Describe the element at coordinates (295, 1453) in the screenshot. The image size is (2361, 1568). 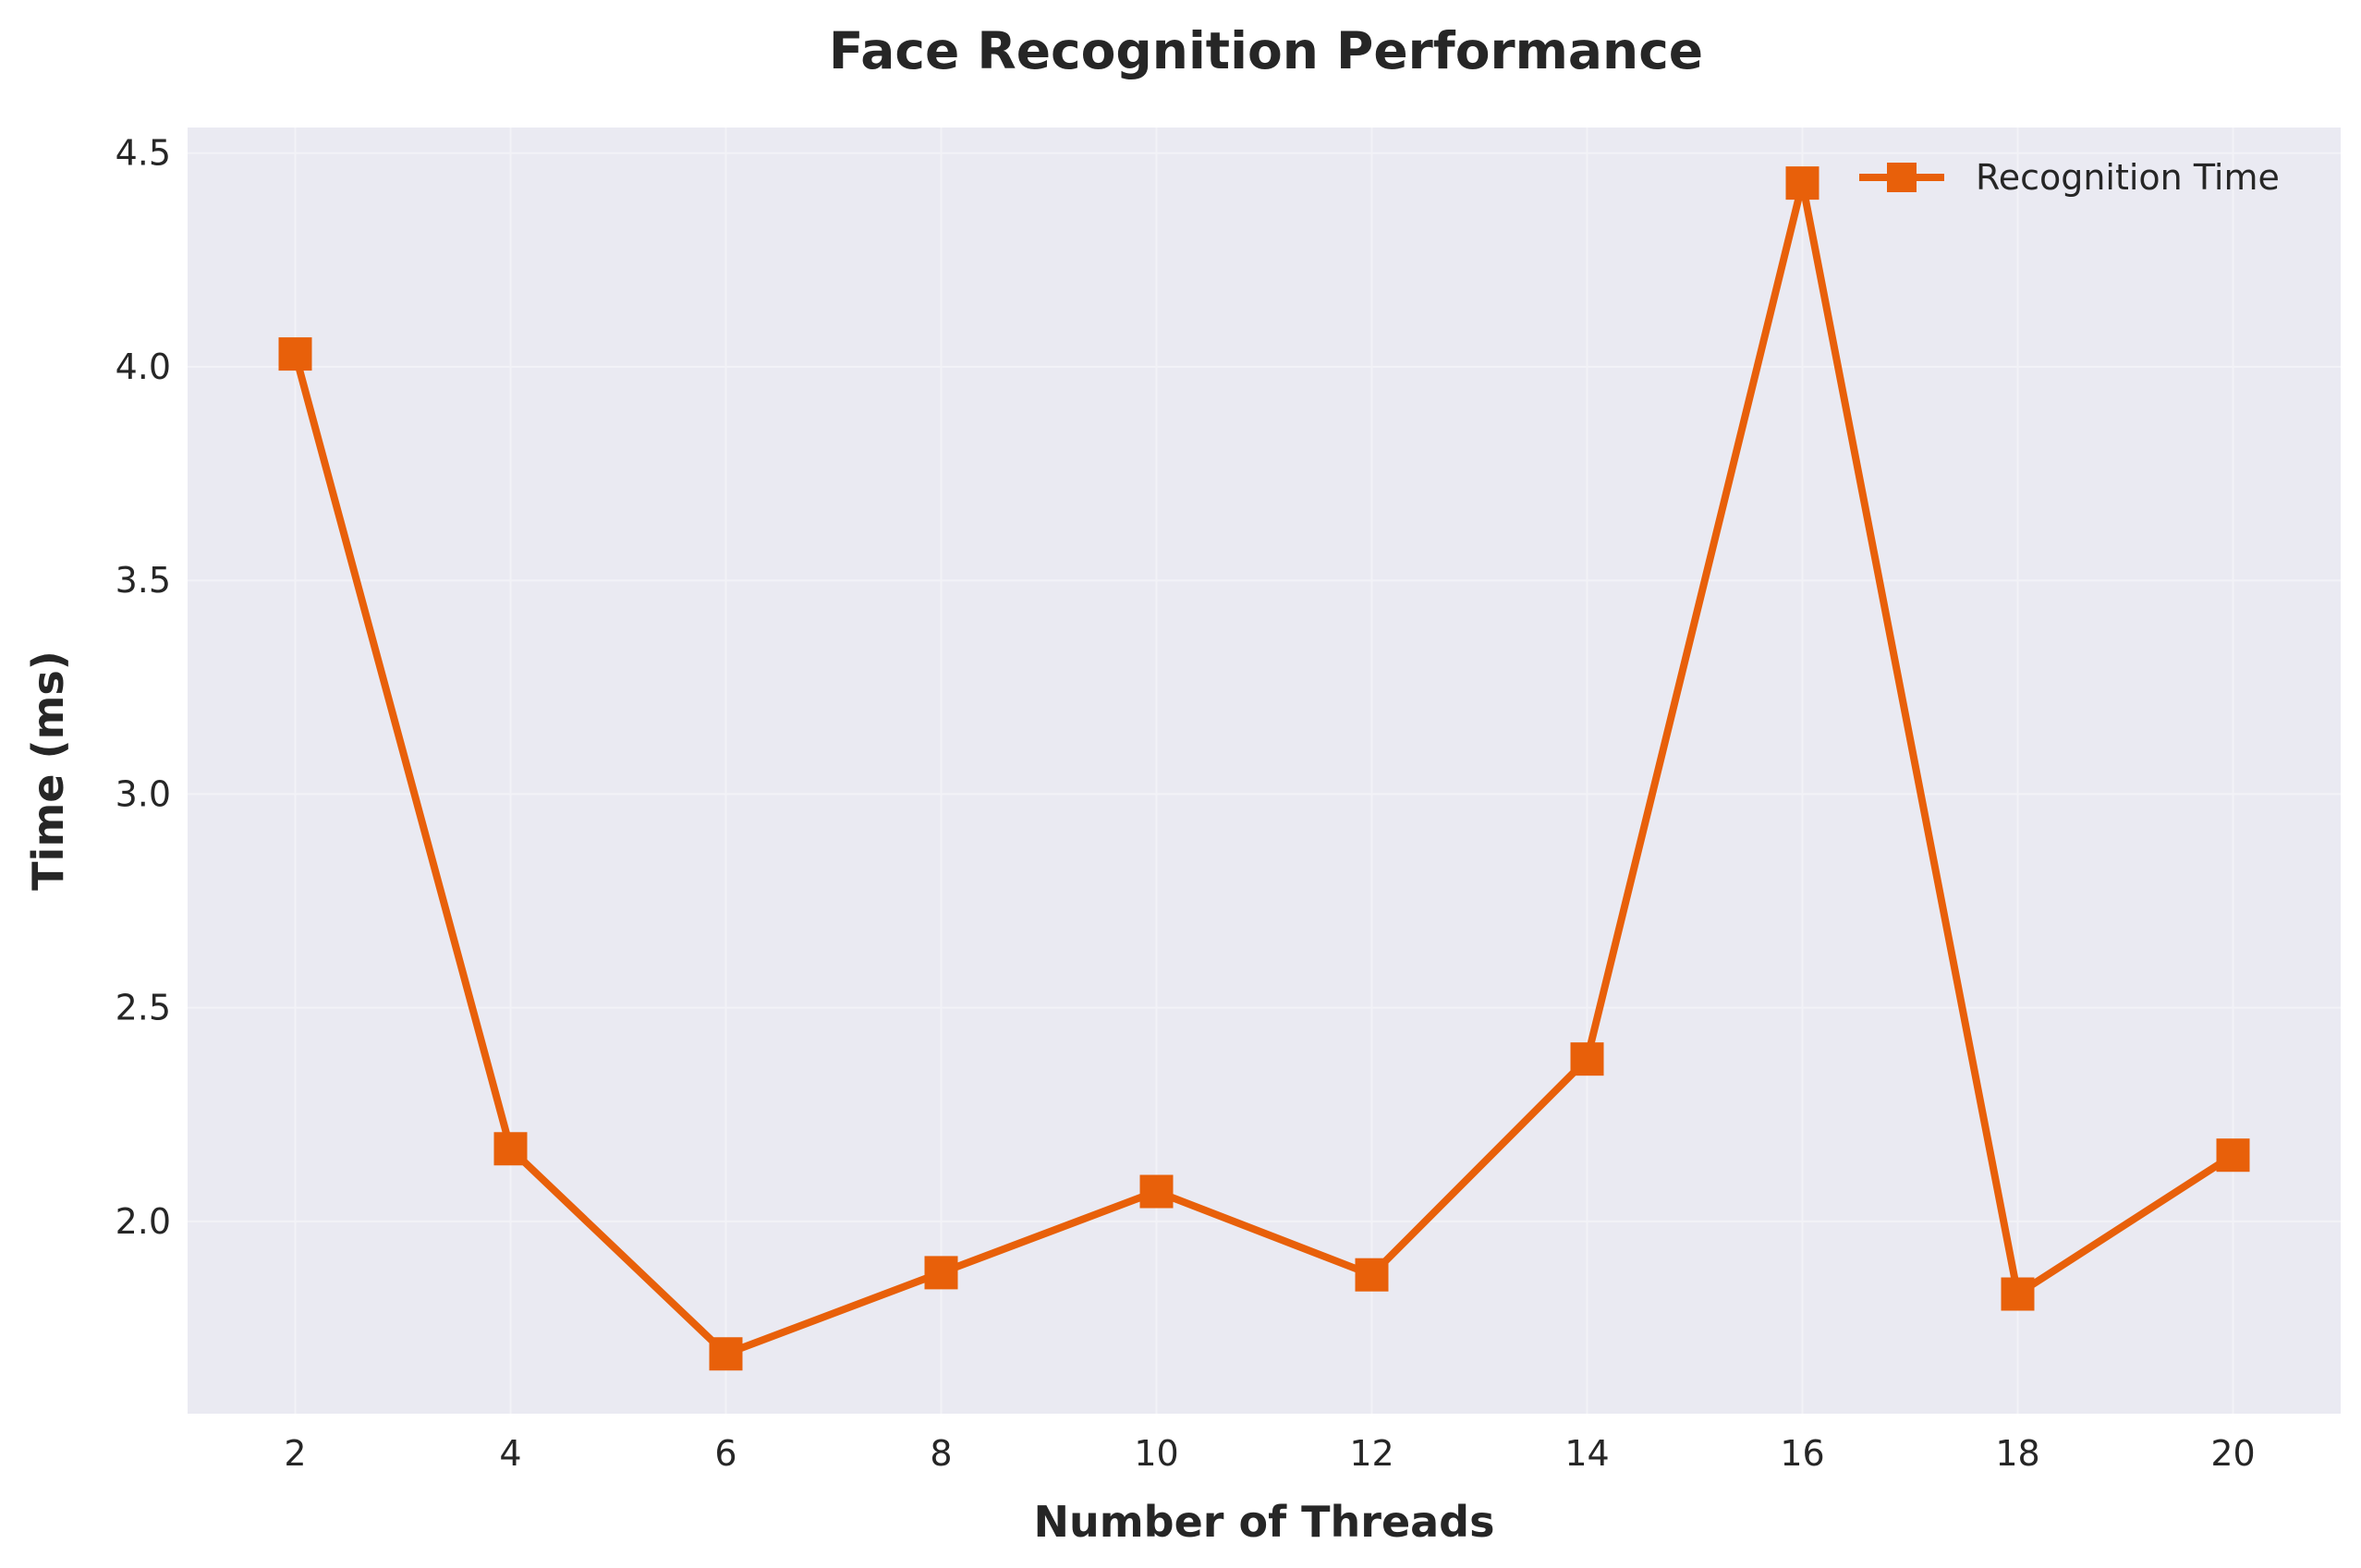
I see `x-tick-label: 2` at that location.